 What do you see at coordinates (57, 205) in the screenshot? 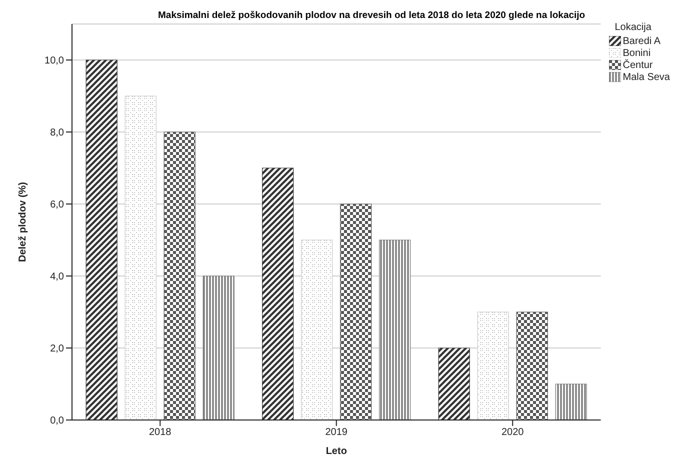
I see `y-tick-label: 6,0` at bounding box center [57, 205].